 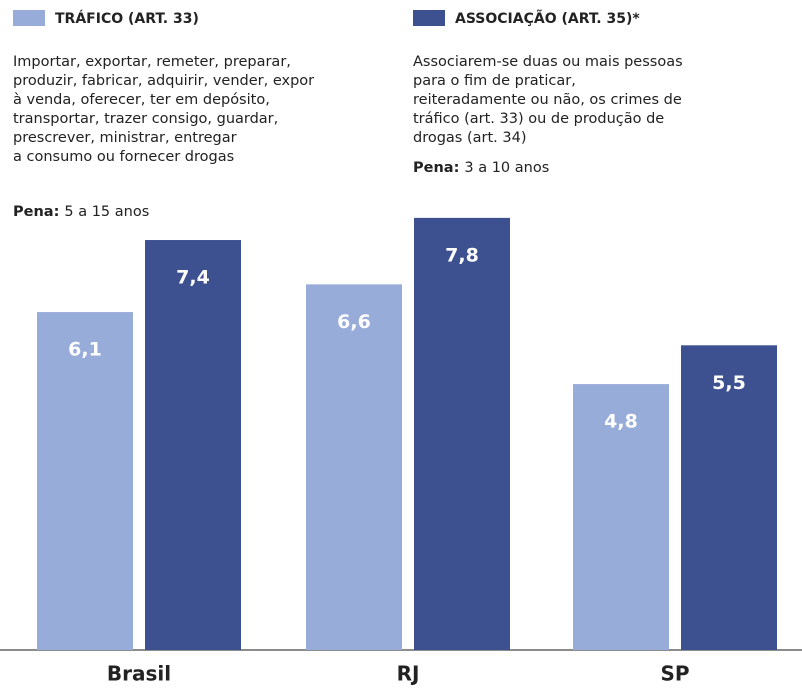 I want to click on x-tick-label: SP, so click(x=674, y=674).